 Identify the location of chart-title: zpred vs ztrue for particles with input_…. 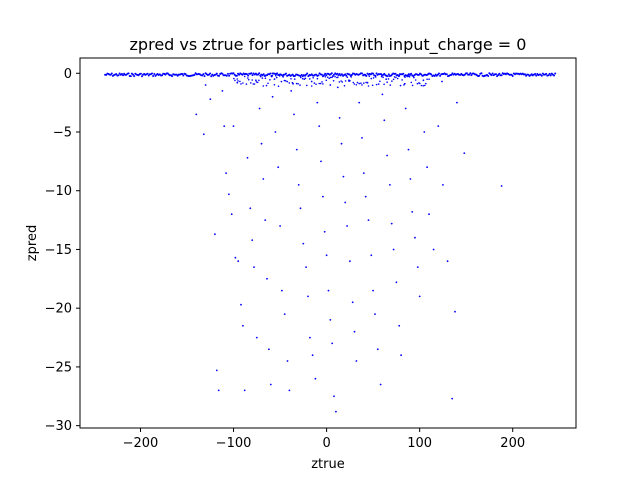
(328, 45).